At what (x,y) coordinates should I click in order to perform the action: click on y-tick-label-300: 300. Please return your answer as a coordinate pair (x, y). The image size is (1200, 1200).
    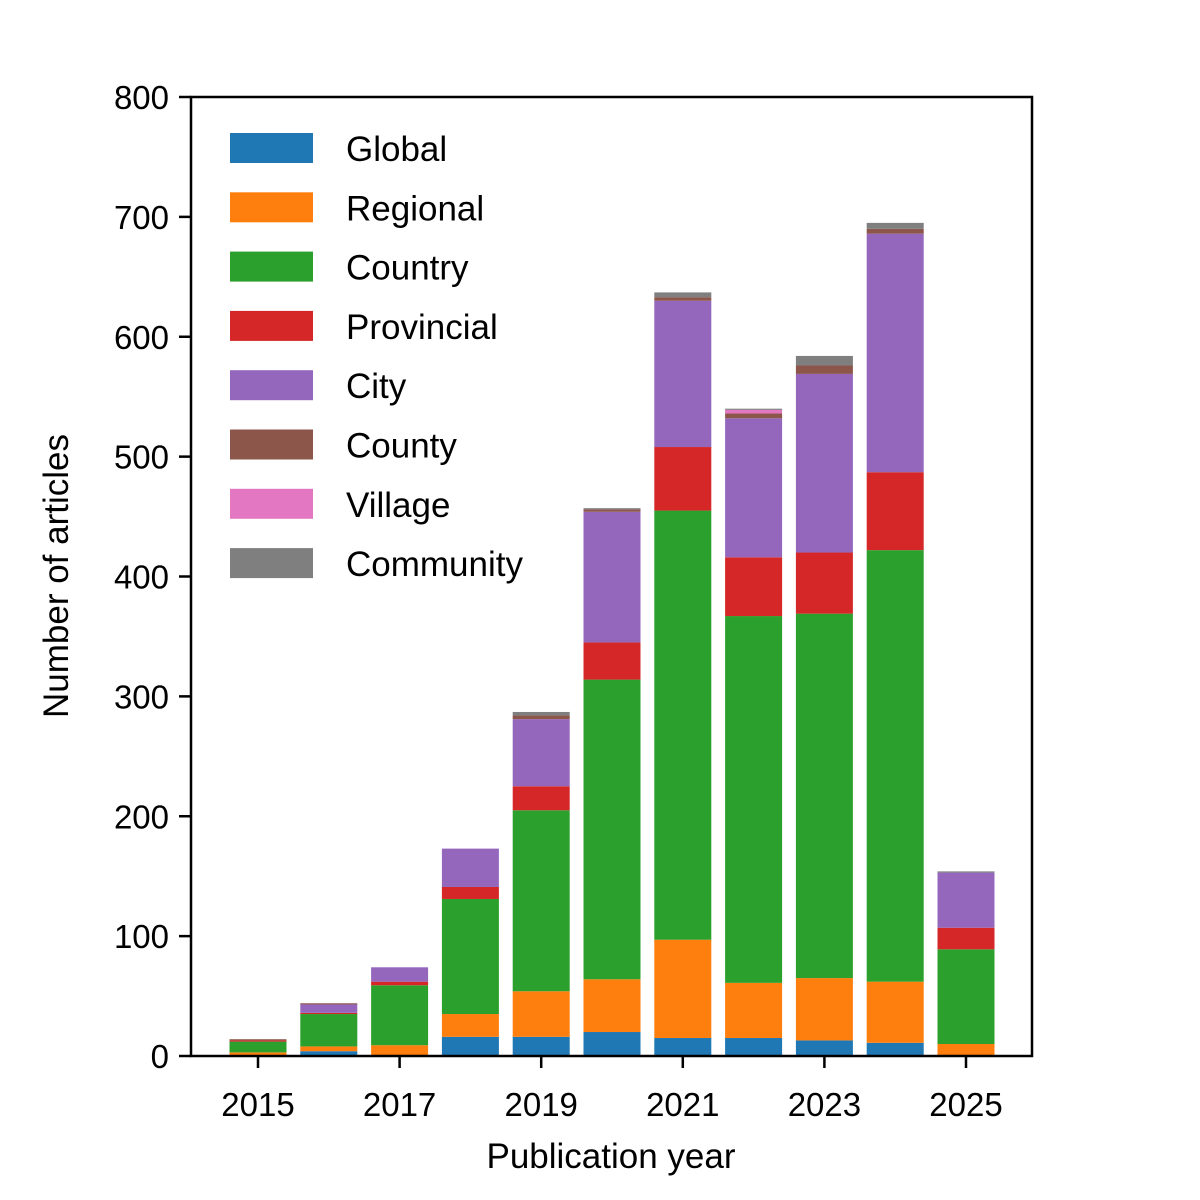
    Looking at the image, I should click on (141, 696).